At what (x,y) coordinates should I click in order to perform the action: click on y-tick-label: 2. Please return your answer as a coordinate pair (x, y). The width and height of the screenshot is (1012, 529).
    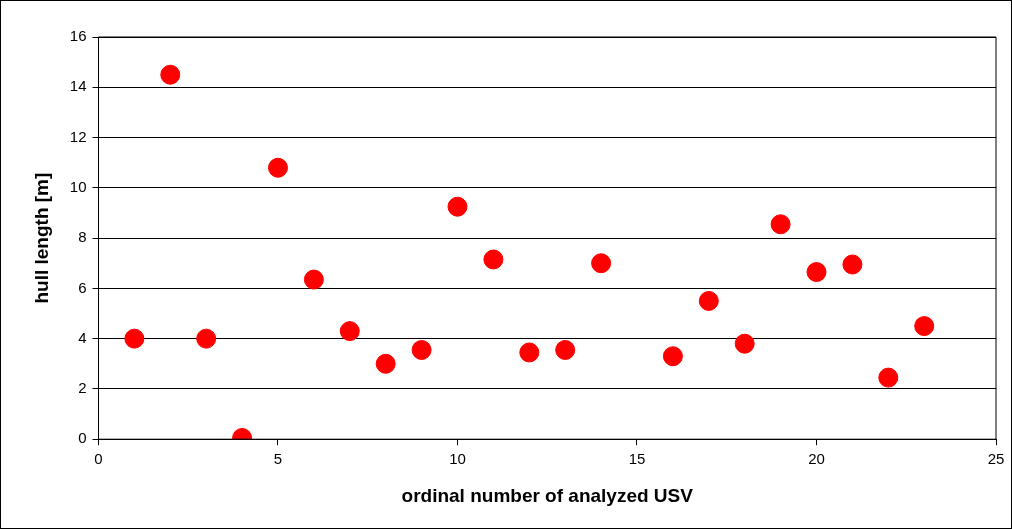
    Looking at the image, I should click on (82, 388).